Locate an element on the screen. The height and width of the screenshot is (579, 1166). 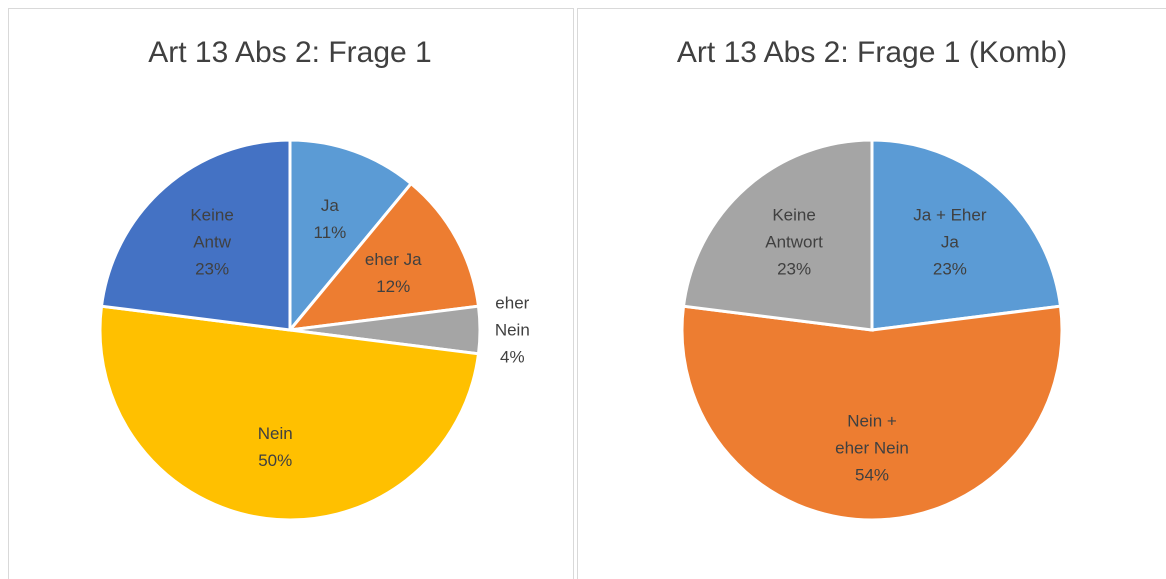
data-label: Nein + eher Nein 54% is located at coordinates (872, 447).